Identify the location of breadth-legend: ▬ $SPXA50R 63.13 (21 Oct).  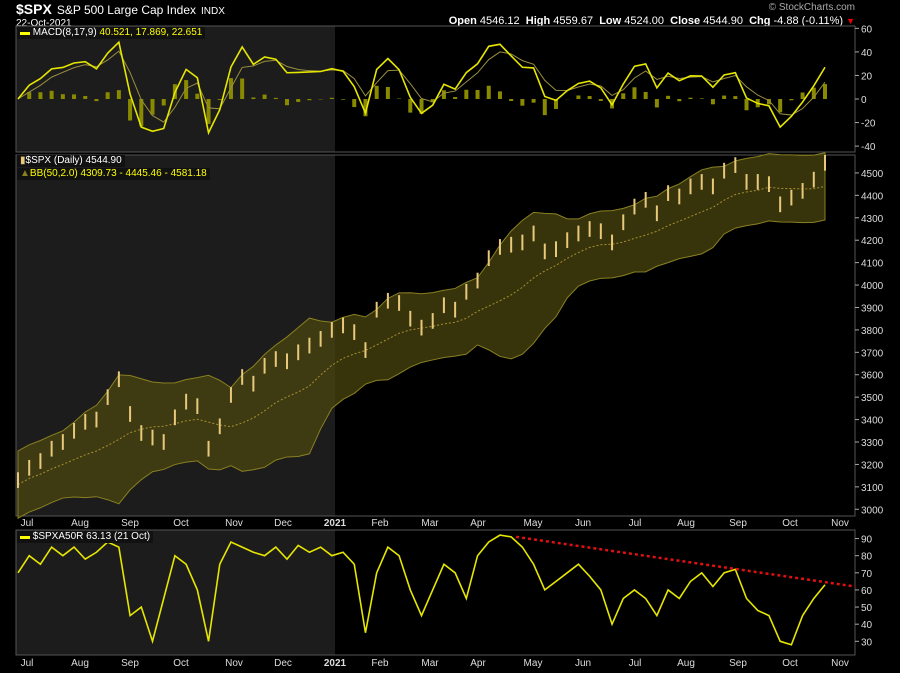
(85, 537).